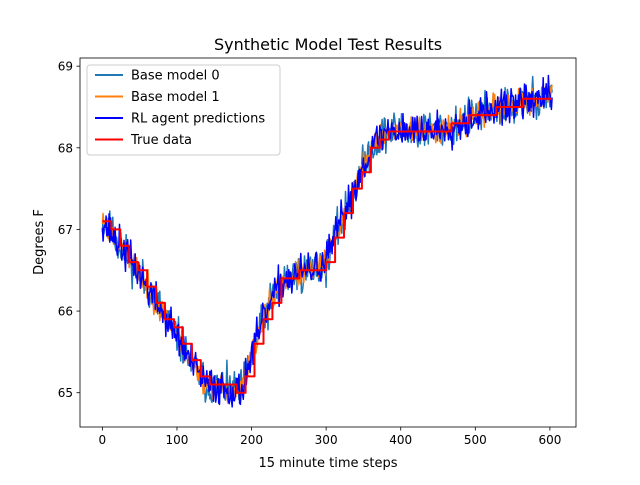  I want to click on x-tick-label: 300, so click(326, 440).